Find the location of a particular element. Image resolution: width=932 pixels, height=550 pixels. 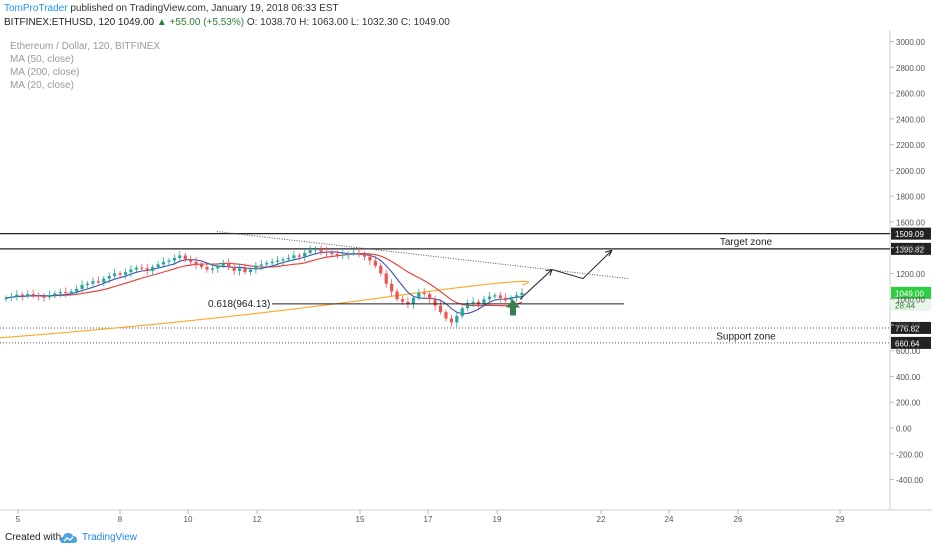

high-value: H: 1063.00 is located at coordinates (324, 22).